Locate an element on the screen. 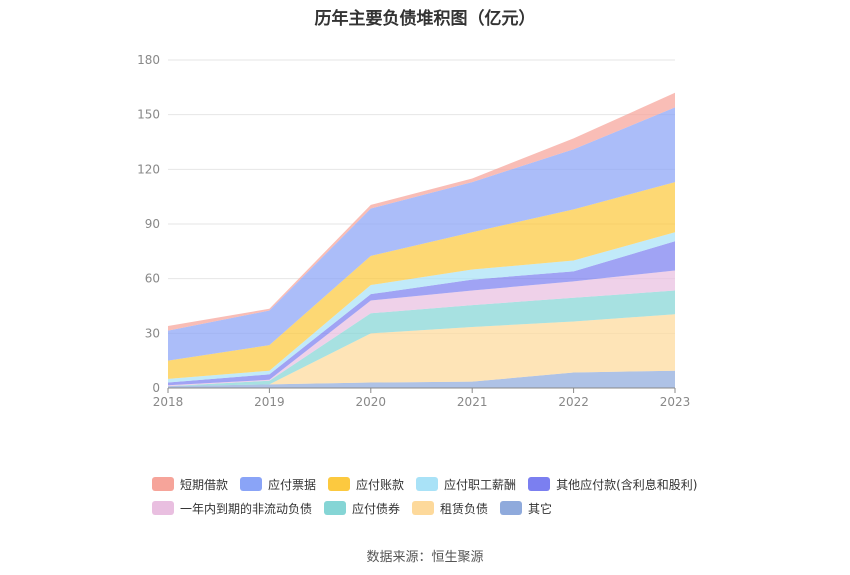 This screenshot has width=850, height=575. legend-row: 一年内到期的非流动负债 应付债券 租赁负债 其它 is located at coordinates (462, 508).